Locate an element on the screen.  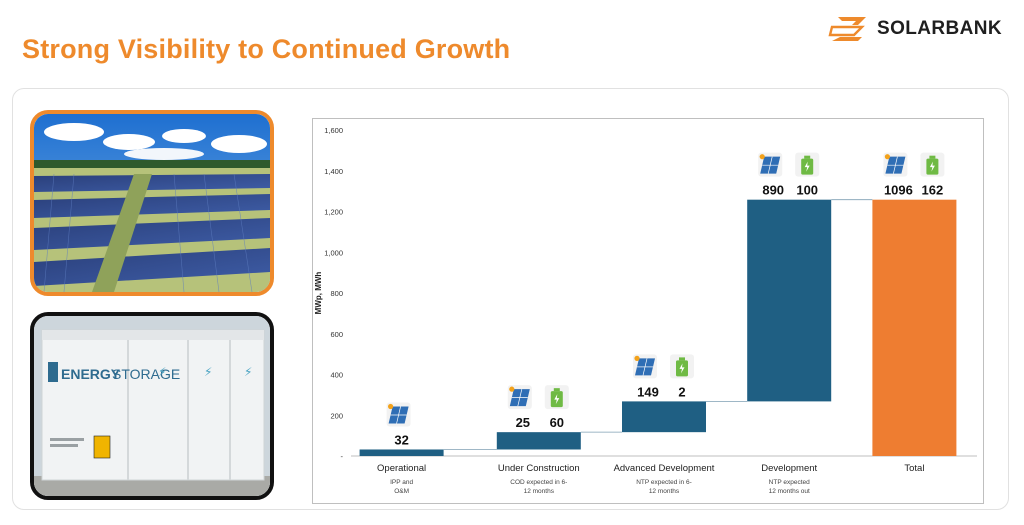
solar-farm-photo is located at coordinates (152, 203).